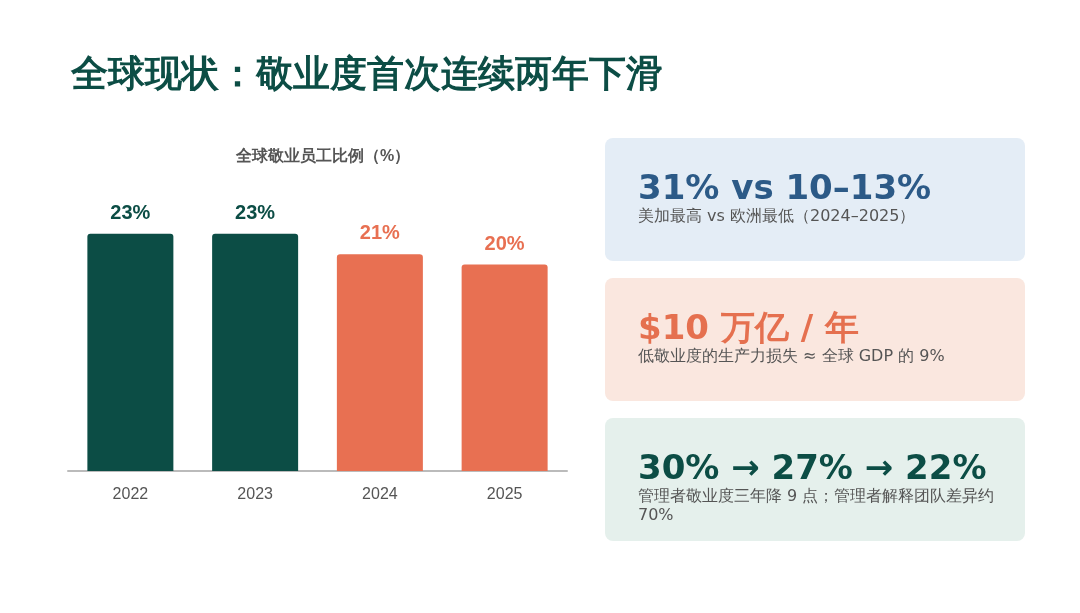 This screenshot has width=1080, height=613. Describe the element at coordinates (504, 493) in the screenshot. I see `x-tick-label: 2025` at that location.